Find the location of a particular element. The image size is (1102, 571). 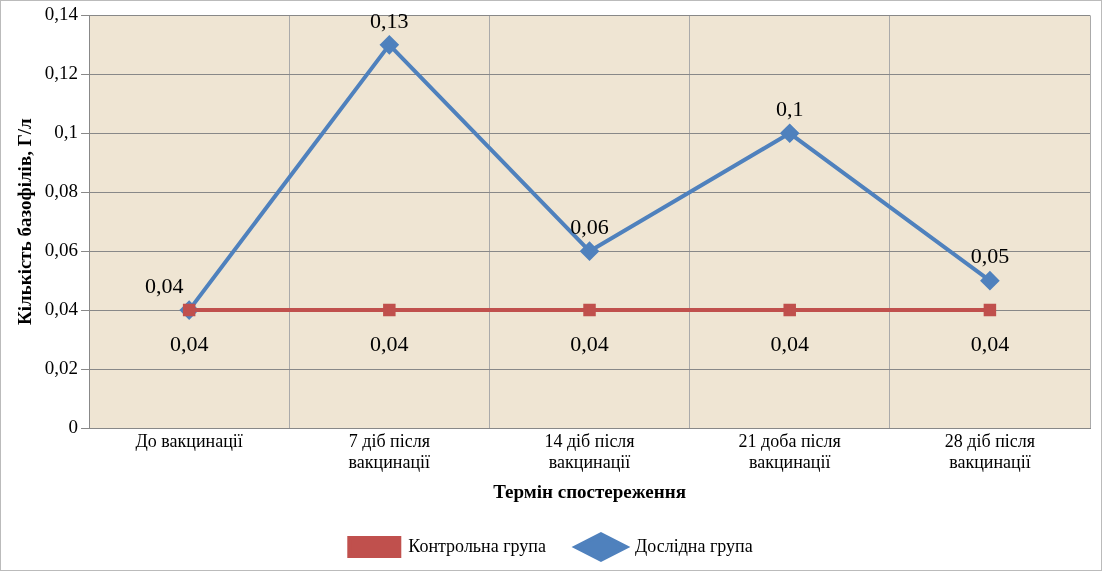

y-tick-label: 0,12 is located at coordinates (61, 73).